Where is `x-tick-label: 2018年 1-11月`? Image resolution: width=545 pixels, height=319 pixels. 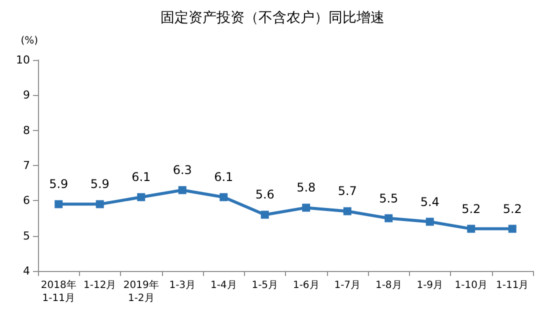
x-tick-label: 2018年 1-11月 is located at coordinates (58, 291).